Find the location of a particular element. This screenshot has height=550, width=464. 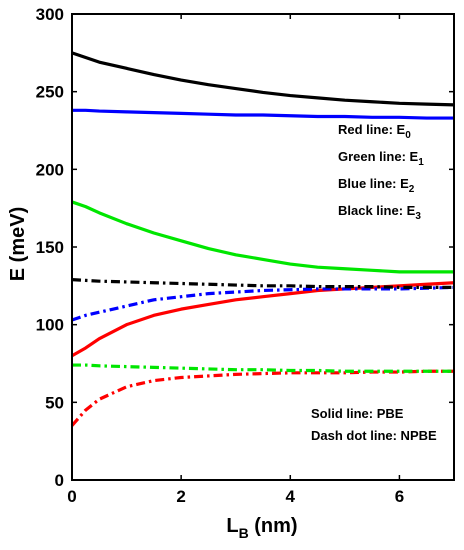

x-tick-label-2: 2 is located at coordinates (180, 496).